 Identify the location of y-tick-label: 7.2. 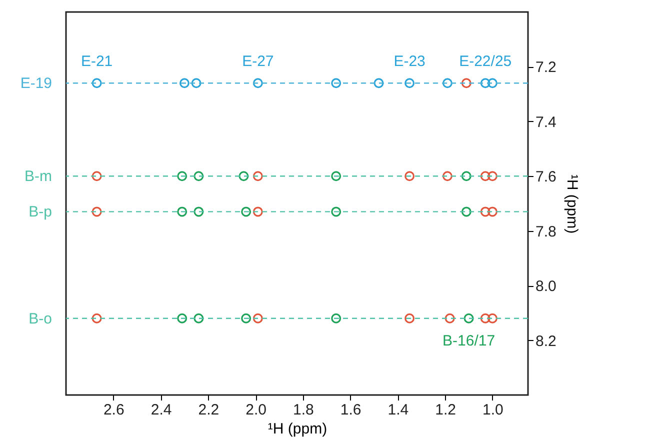
(546, 67).